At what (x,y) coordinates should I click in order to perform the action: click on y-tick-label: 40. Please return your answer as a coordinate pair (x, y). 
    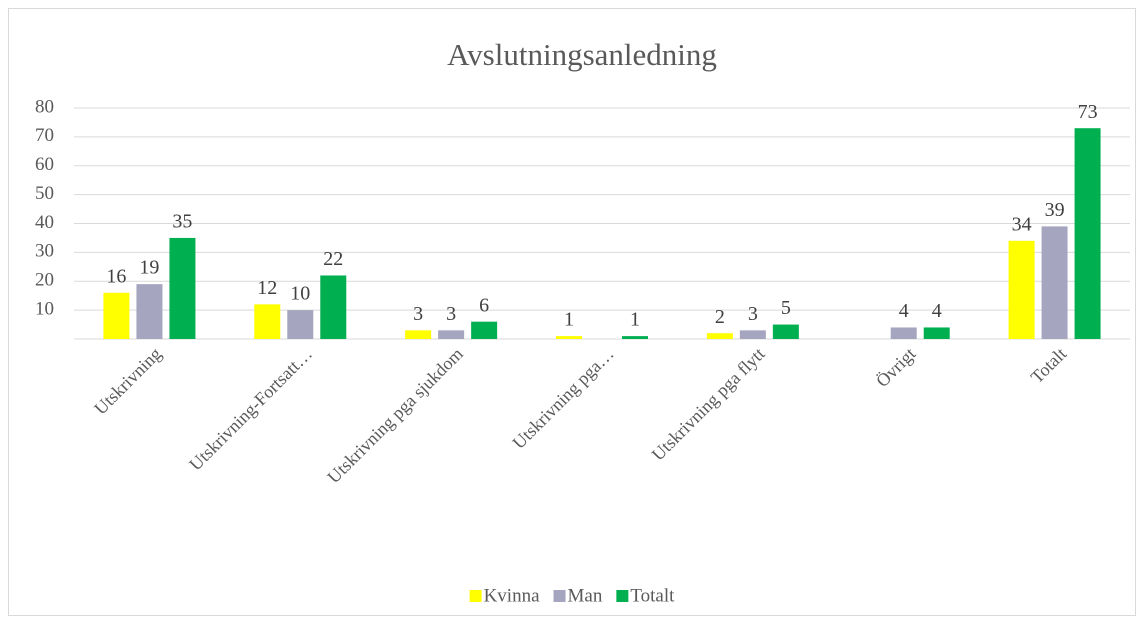
    Looking at the image, I should click on (44, 222).